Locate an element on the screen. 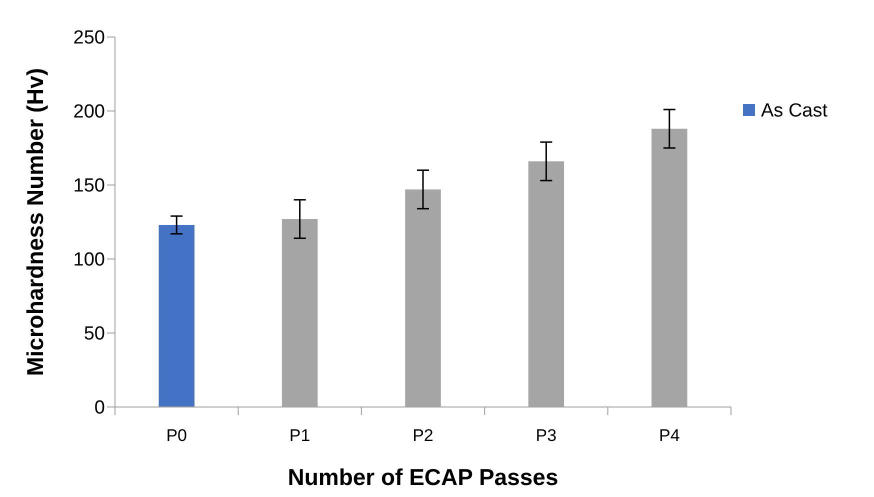 The height and width of the screenshot is (497, 874). x-axis-title: Number of ECAP Passes is located at coordinates (423, 477).